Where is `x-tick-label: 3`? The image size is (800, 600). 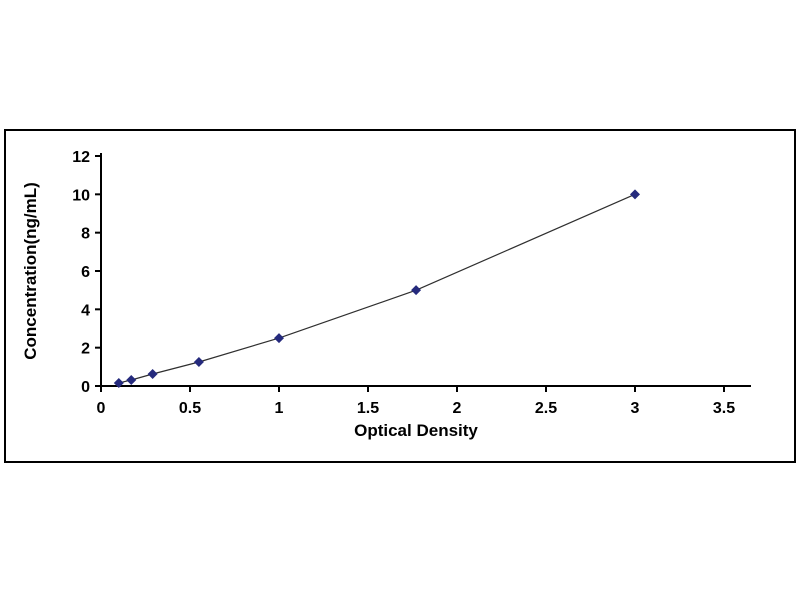 x-tick-label: 3 is located at coordinates (635, 408).